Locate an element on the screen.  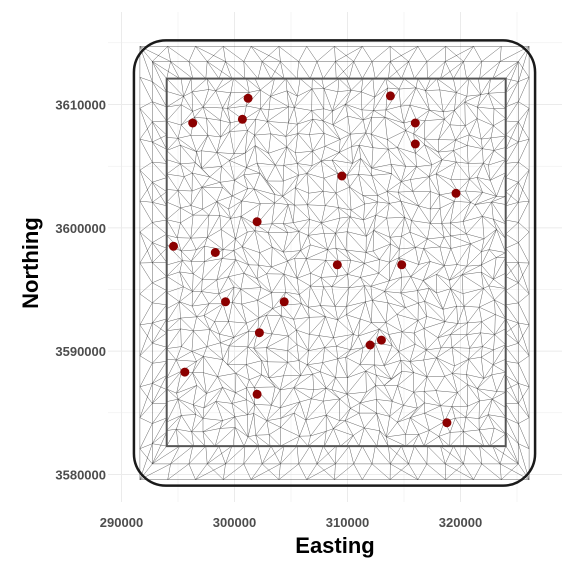
x-tick-label: 290000 is located at coordinates (121, 522).